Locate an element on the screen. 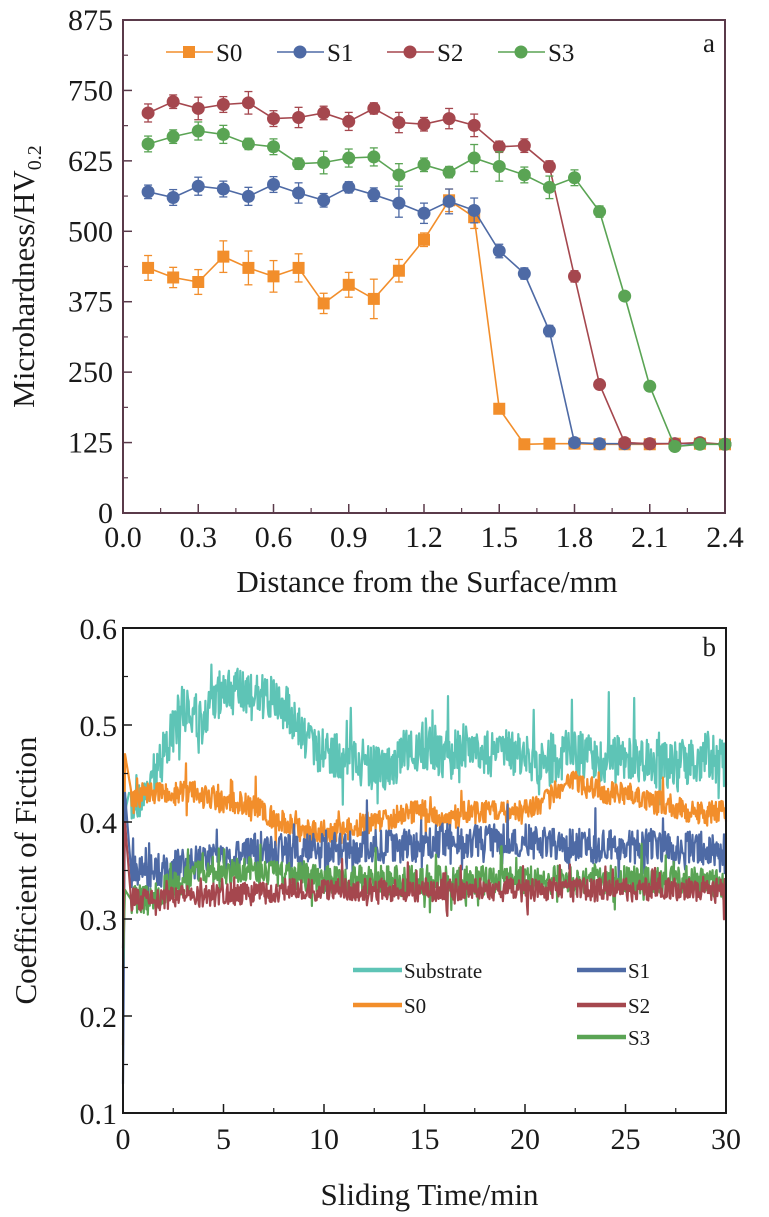 The width and height of the screenshot is (769, 1217). chart-a-y-axis-title: Microhardness/HV0.2 is located at coordinates (26, 276).